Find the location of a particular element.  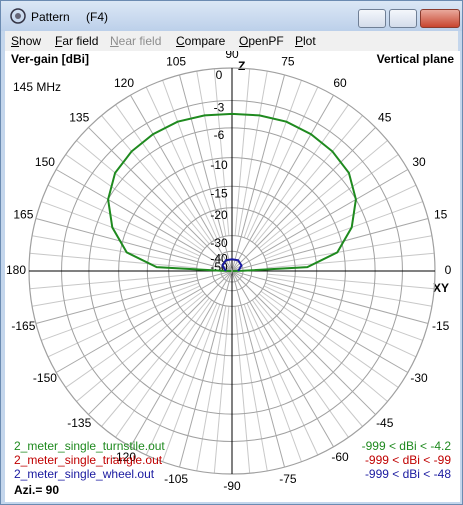

ring-label: -3 is located at coordinates (219, 108).